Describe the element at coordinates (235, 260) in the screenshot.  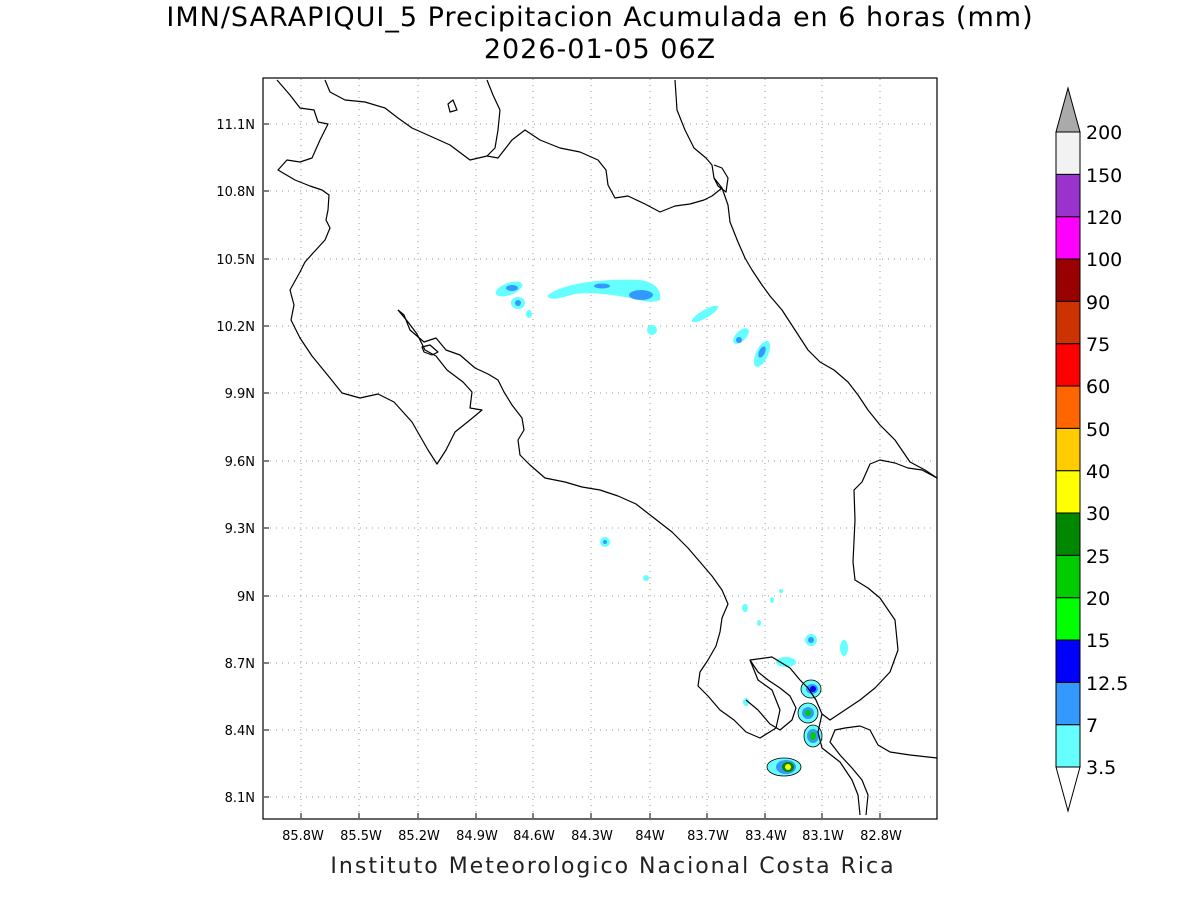
I see `lat-label: 10.5N` at that location.